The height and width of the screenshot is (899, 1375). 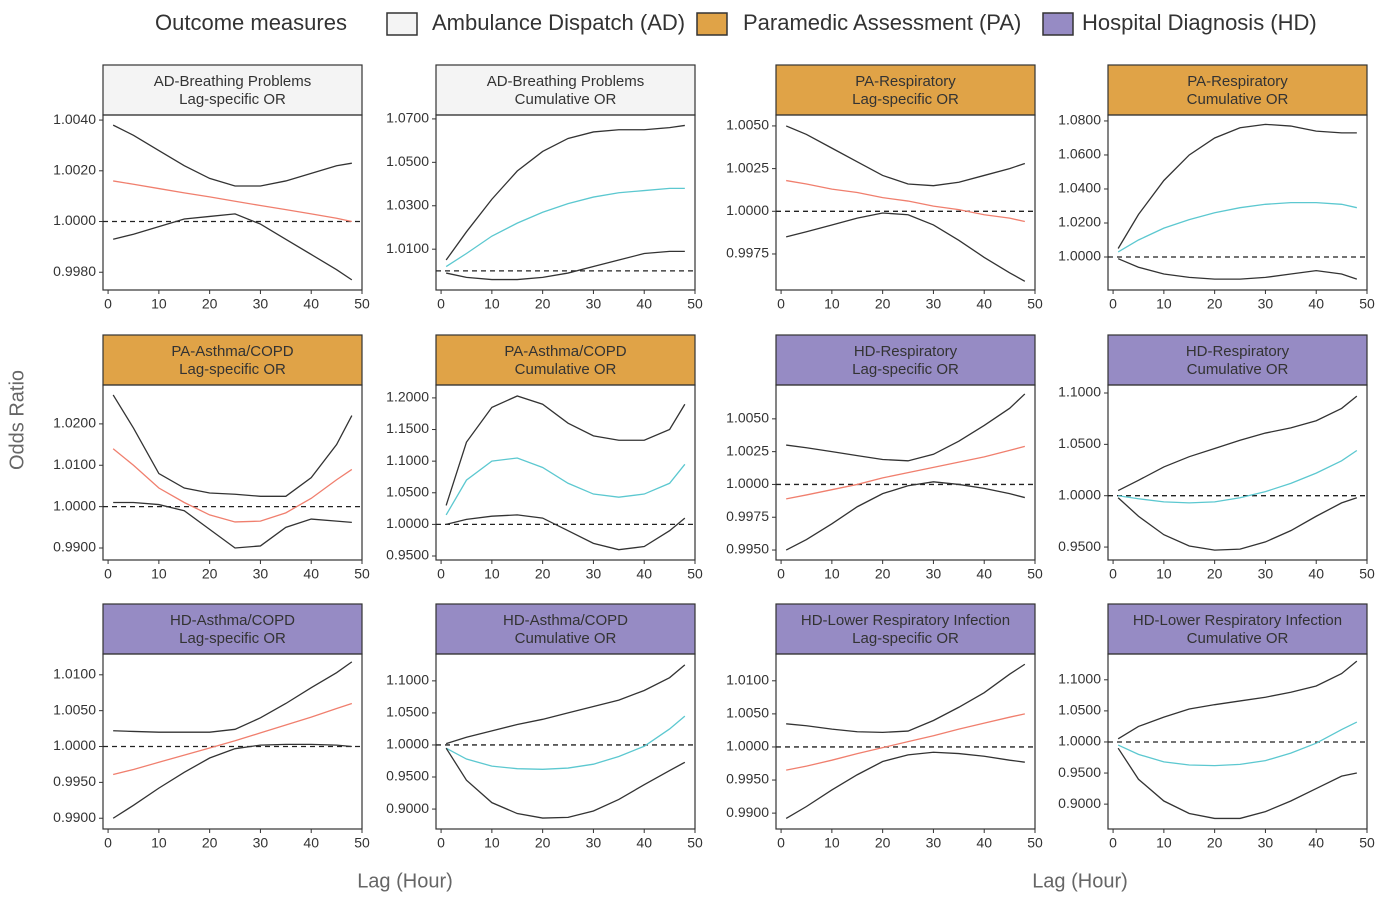 What do you see at coordinates (407, 428) in the screenshot?
I see `y-tick-label: 1.1500` at bounding box center [407, 428].